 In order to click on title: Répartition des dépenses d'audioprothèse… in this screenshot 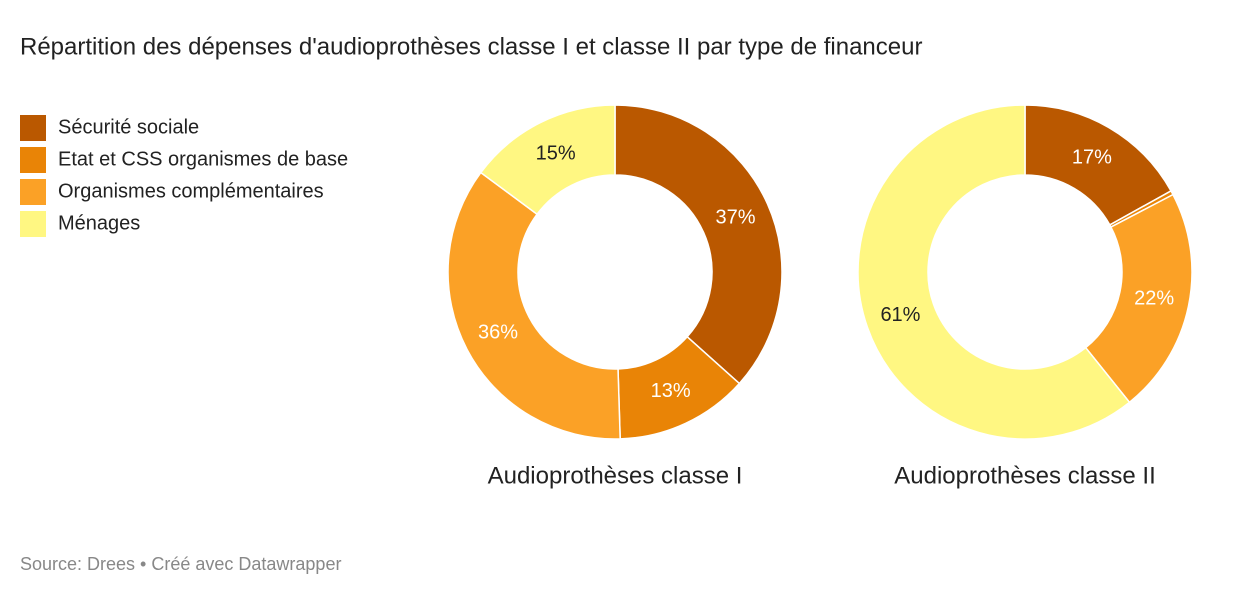, I will do `click(471, 46)`.